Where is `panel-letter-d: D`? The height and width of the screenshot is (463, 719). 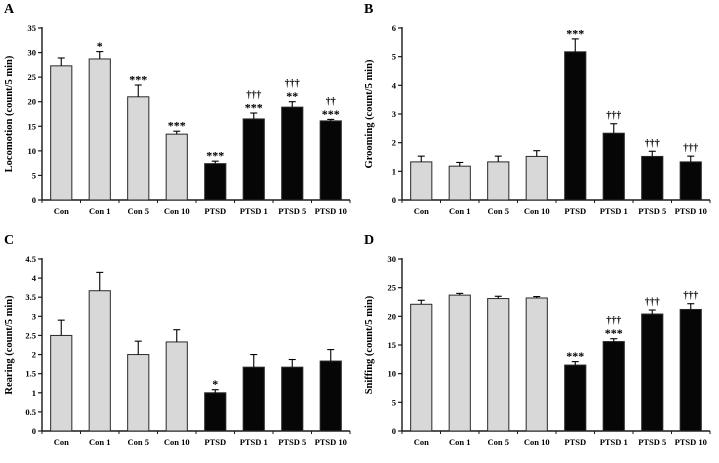
panel-letter-d: D is located at coordinates (369, 240).